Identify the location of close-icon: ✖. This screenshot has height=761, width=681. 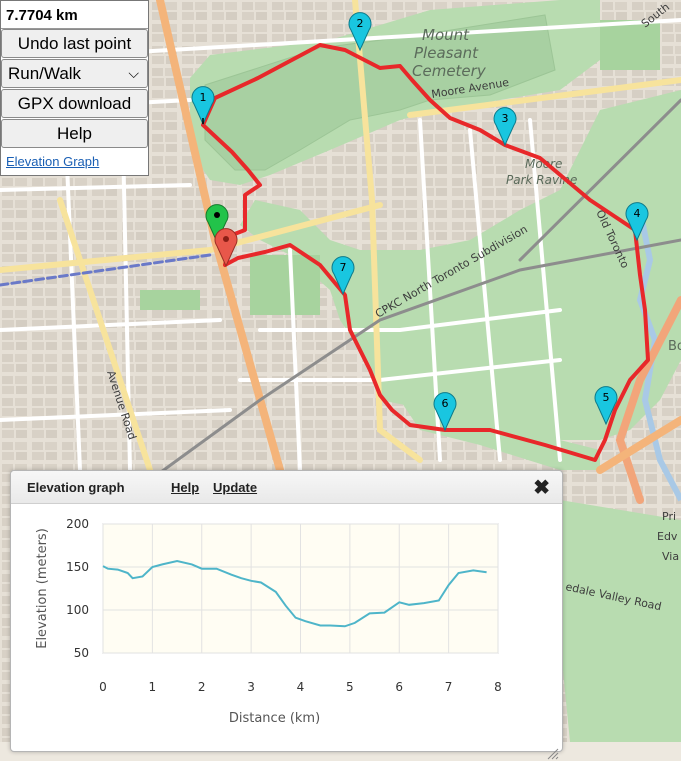
(541, 488).